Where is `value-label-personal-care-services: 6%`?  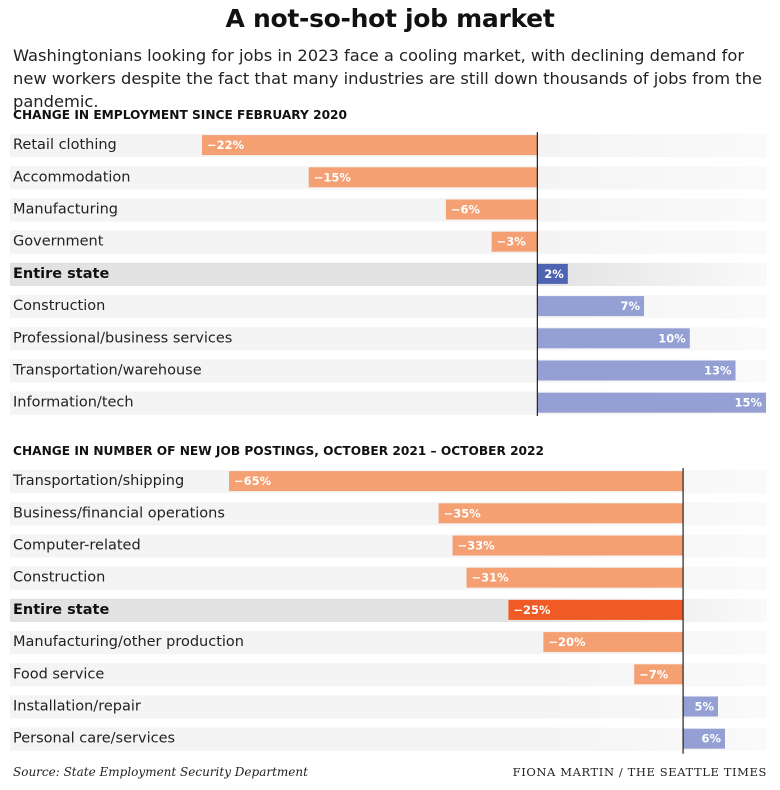 value-label-personal-care-services: 6% is located at coordinates (711, 739).